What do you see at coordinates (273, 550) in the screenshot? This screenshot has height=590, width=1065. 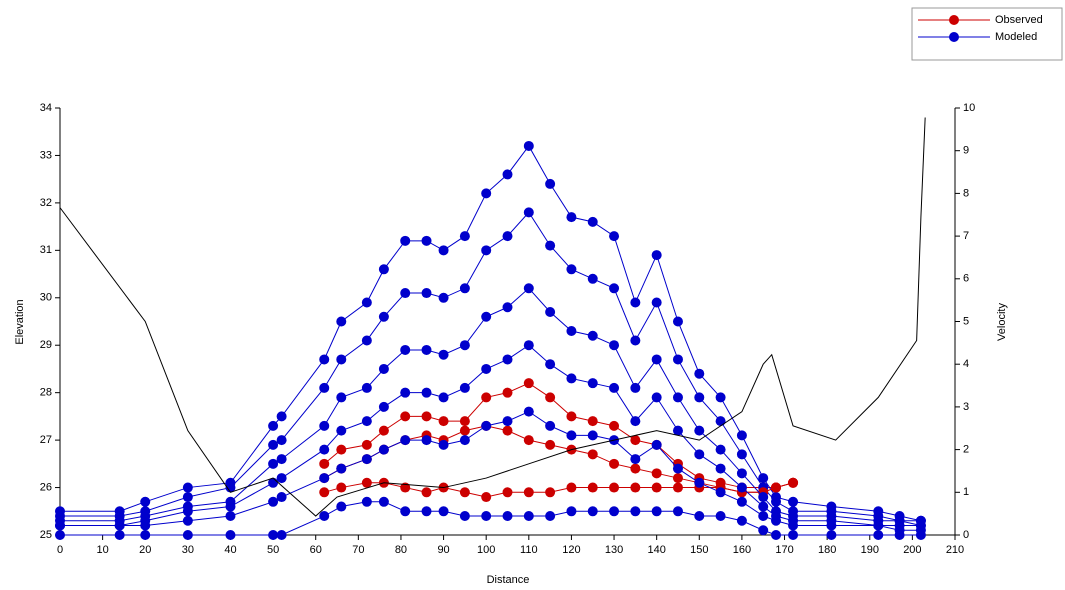 I see `x-tick-label: 50` at bounding box center [273, 550].